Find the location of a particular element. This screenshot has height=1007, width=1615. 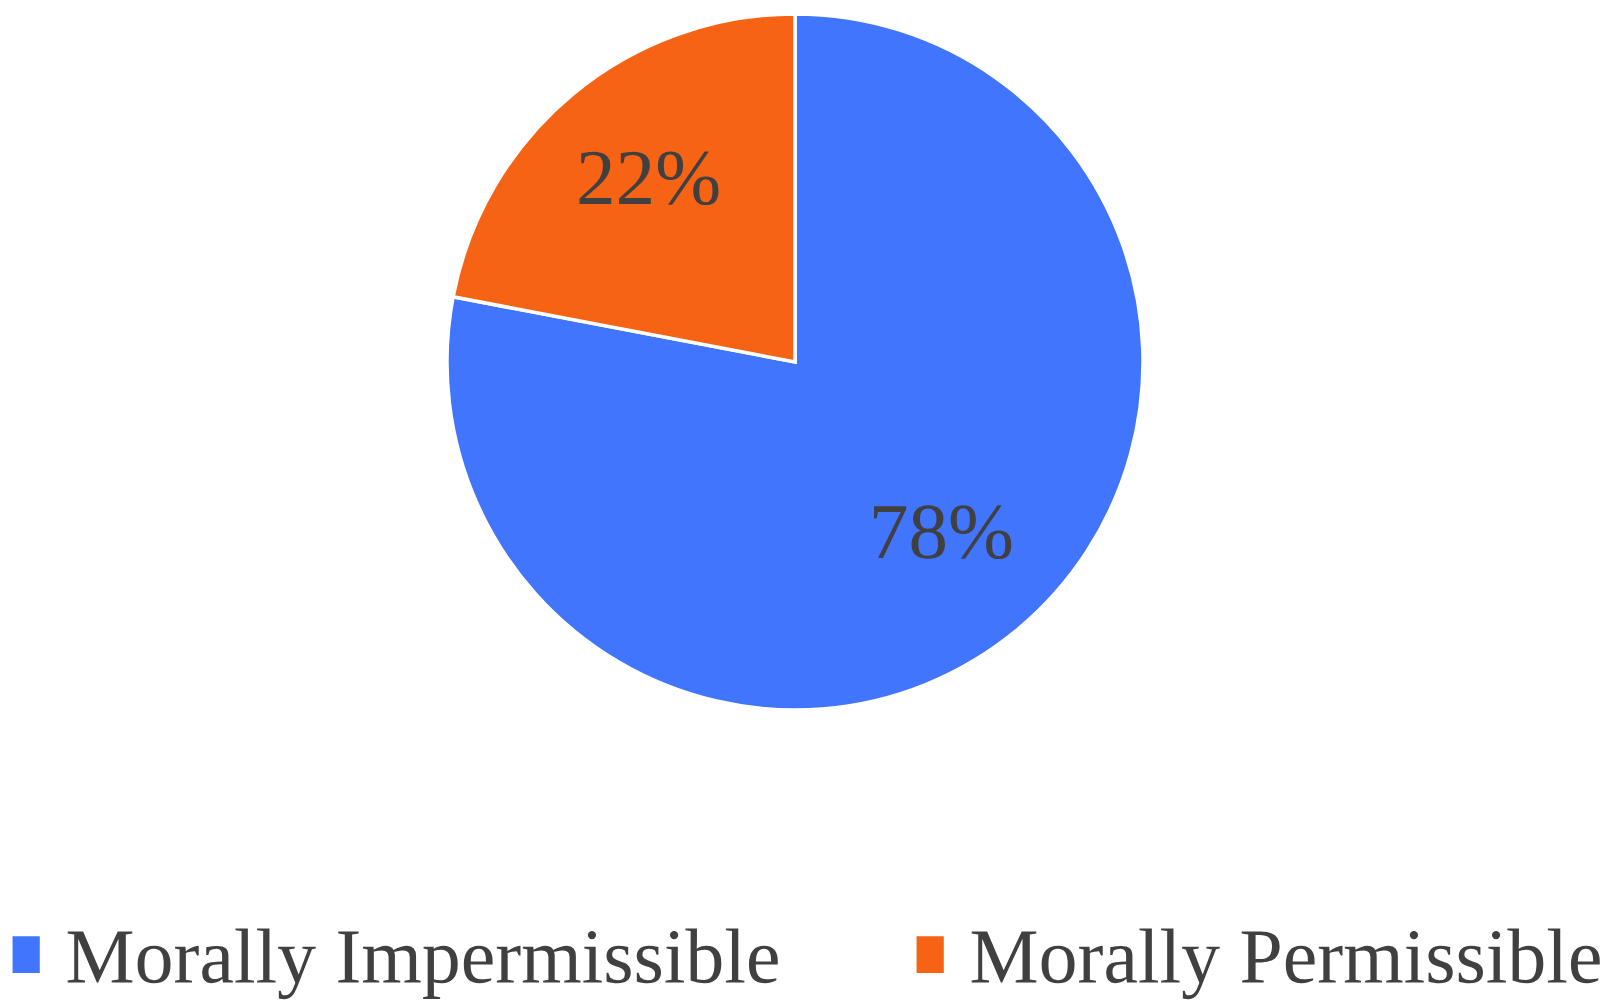

data-label: 22% is located at coordinates (649, 178).